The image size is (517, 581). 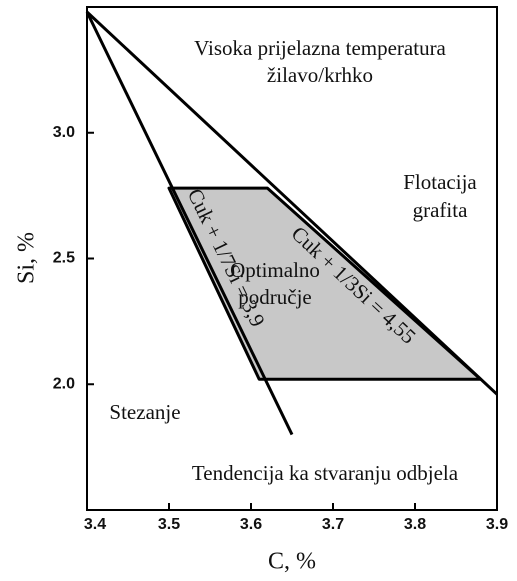 What do you see at coordinates (274, 297) in the screenshot?
I see `annotation: područje` at bounding box center [274, 297].